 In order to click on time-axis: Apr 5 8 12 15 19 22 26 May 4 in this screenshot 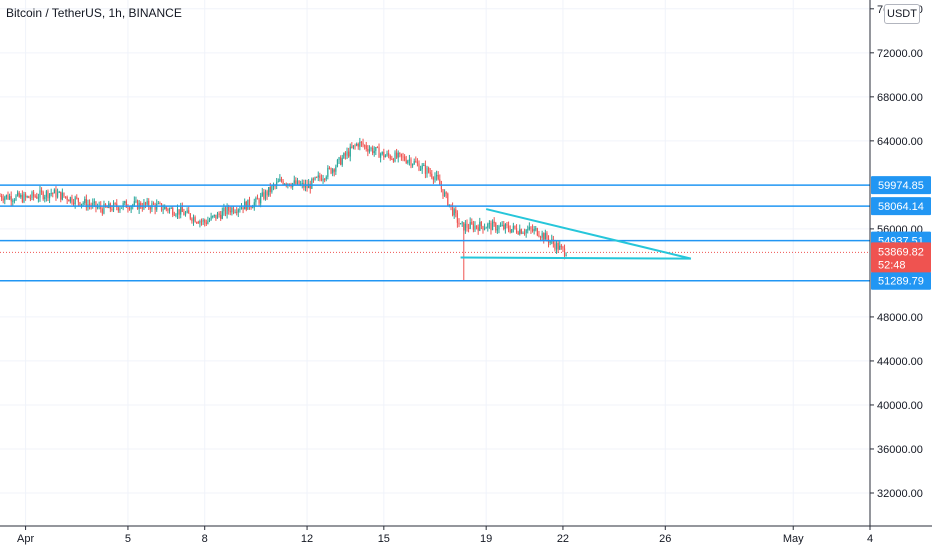, I will do `click(445, 535)`.